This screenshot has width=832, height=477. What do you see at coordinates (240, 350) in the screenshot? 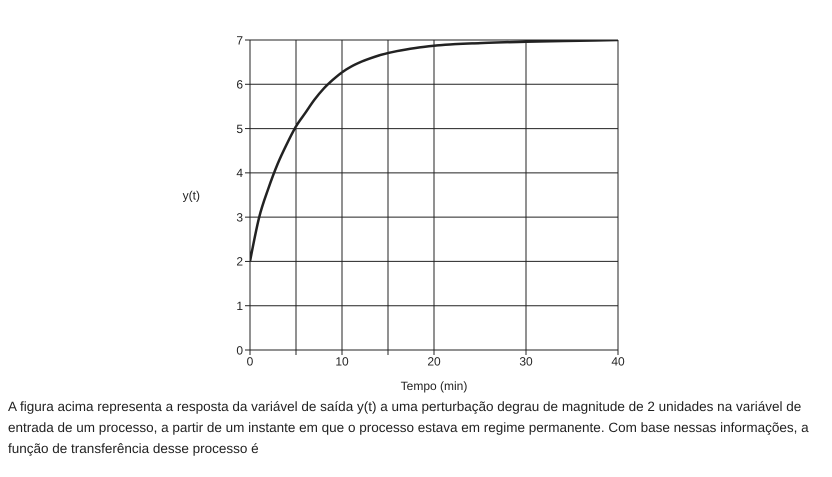
I see `y-tick-label: 0` at bounding box center [240, 350].